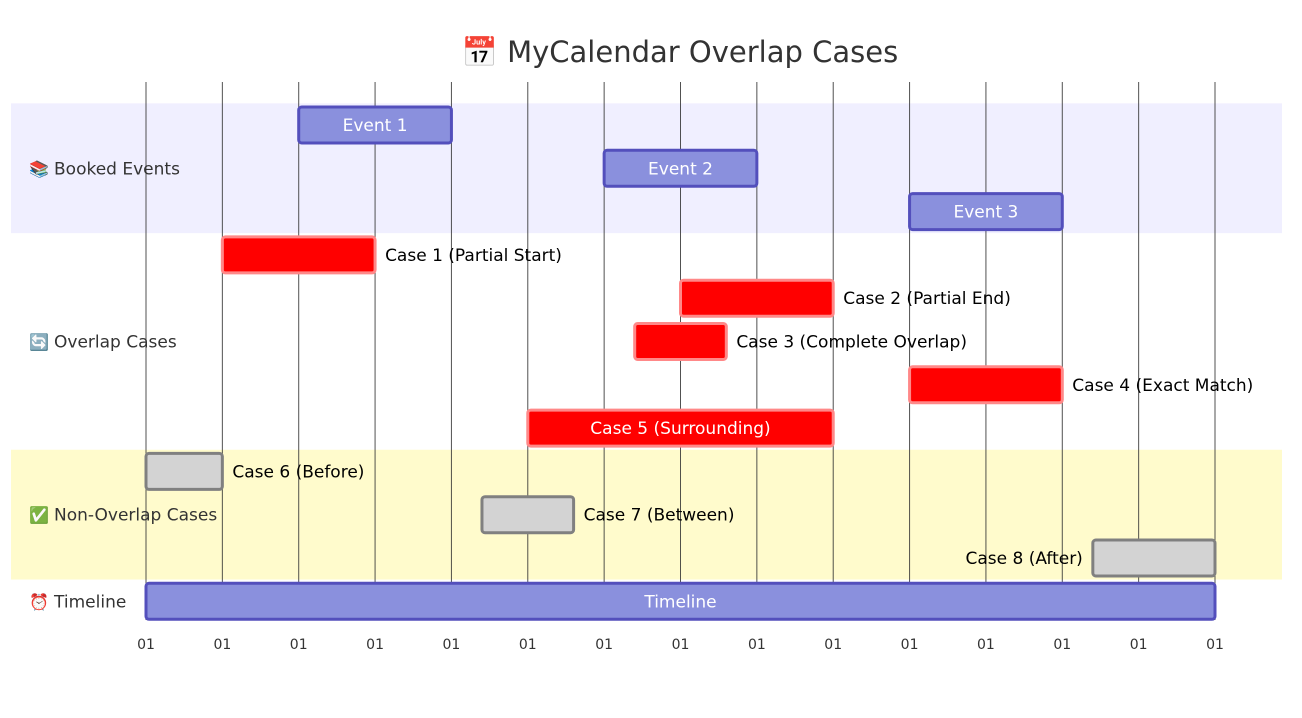  What do you see at coordinates (41, 601) in the screenshot?
I see `section-icon: ⏰` at bounding box center [41, 601].